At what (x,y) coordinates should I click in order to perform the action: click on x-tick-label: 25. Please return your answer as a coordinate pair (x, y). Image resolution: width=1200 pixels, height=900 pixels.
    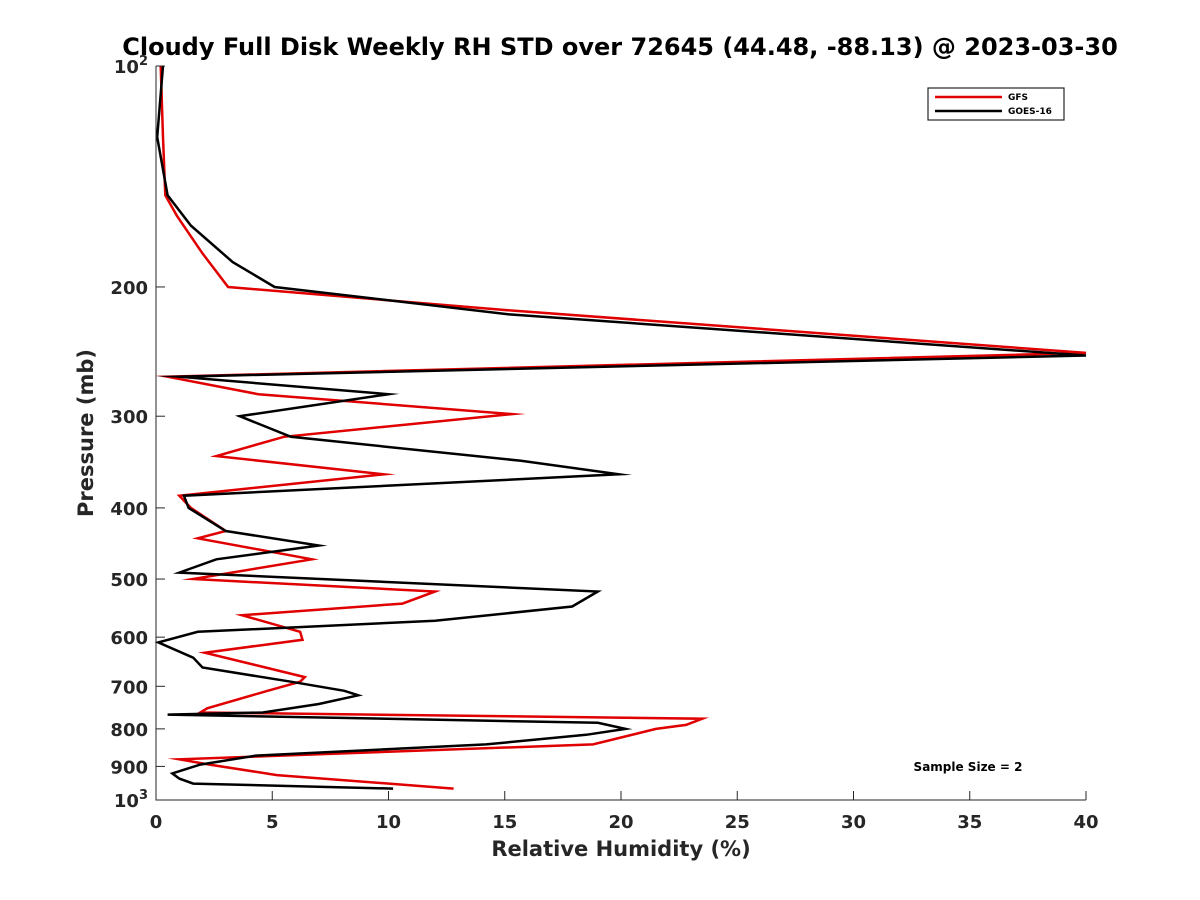
    Looking at the image, I should click on (737, 822).